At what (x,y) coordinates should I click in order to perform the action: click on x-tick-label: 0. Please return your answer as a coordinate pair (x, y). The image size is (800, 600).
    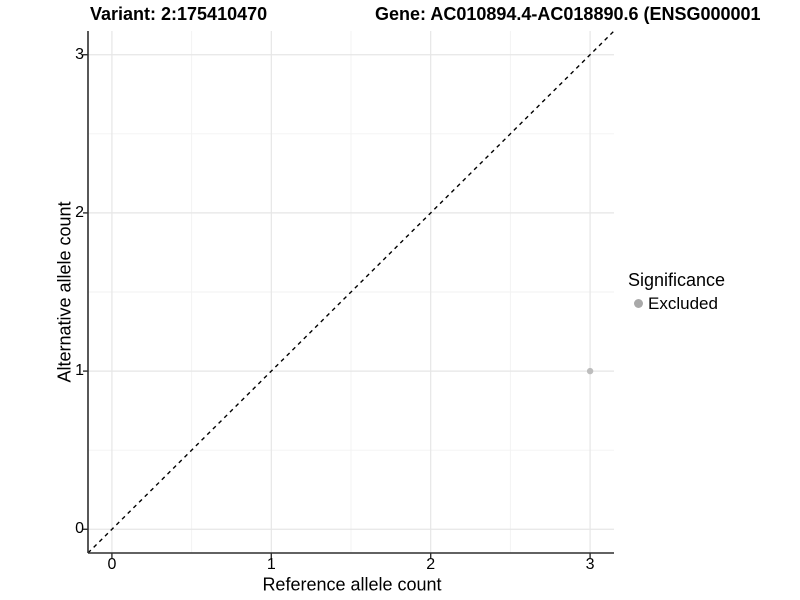
    Looking at the image, I should click on (112, 564).